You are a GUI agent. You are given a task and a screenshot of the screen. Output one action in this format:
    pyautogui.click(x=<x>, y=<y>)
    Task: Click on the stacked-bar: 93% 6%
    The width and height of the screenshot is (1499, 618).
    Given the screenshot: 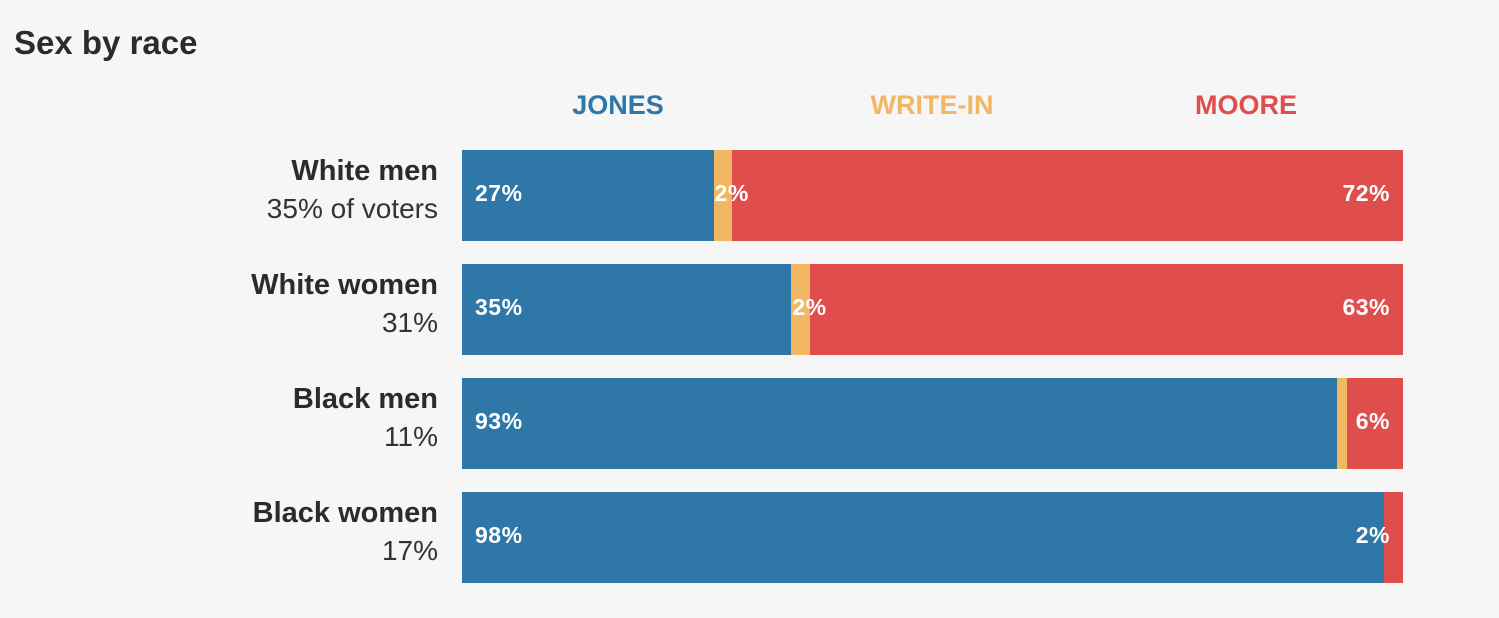 What is the action you would take?
    pyautogui.click(x=932, y=423)
    